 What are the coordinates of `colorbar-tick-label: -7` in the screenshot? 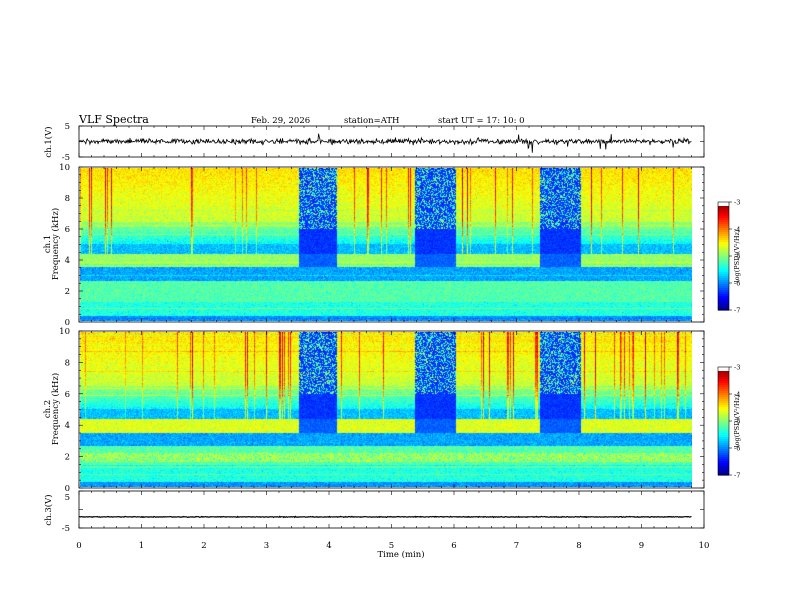 It's located at (737, 311).